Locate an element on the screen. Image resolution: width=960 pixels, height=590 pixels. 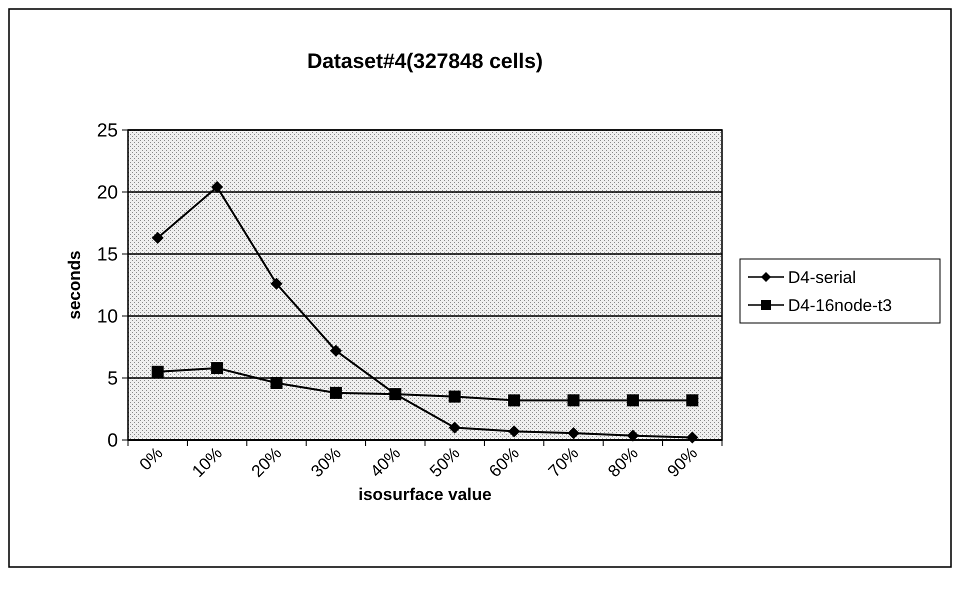
y-axis-title: seconds is located at coordinates (74, 285).